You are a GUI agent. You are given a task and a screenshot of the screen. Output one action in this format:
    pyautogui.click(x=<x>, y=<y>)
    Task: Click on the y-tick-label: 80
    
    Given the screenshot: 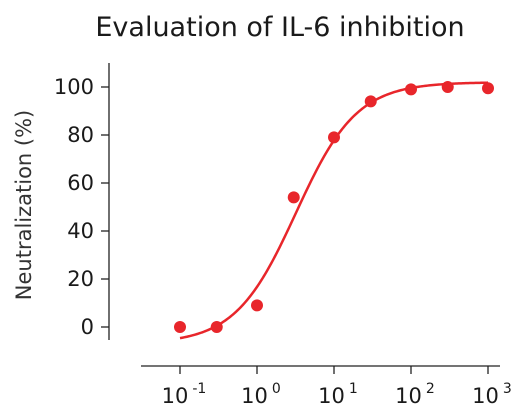 What is the action you would take?
    pyautogui.click(x=80, y=135)
    